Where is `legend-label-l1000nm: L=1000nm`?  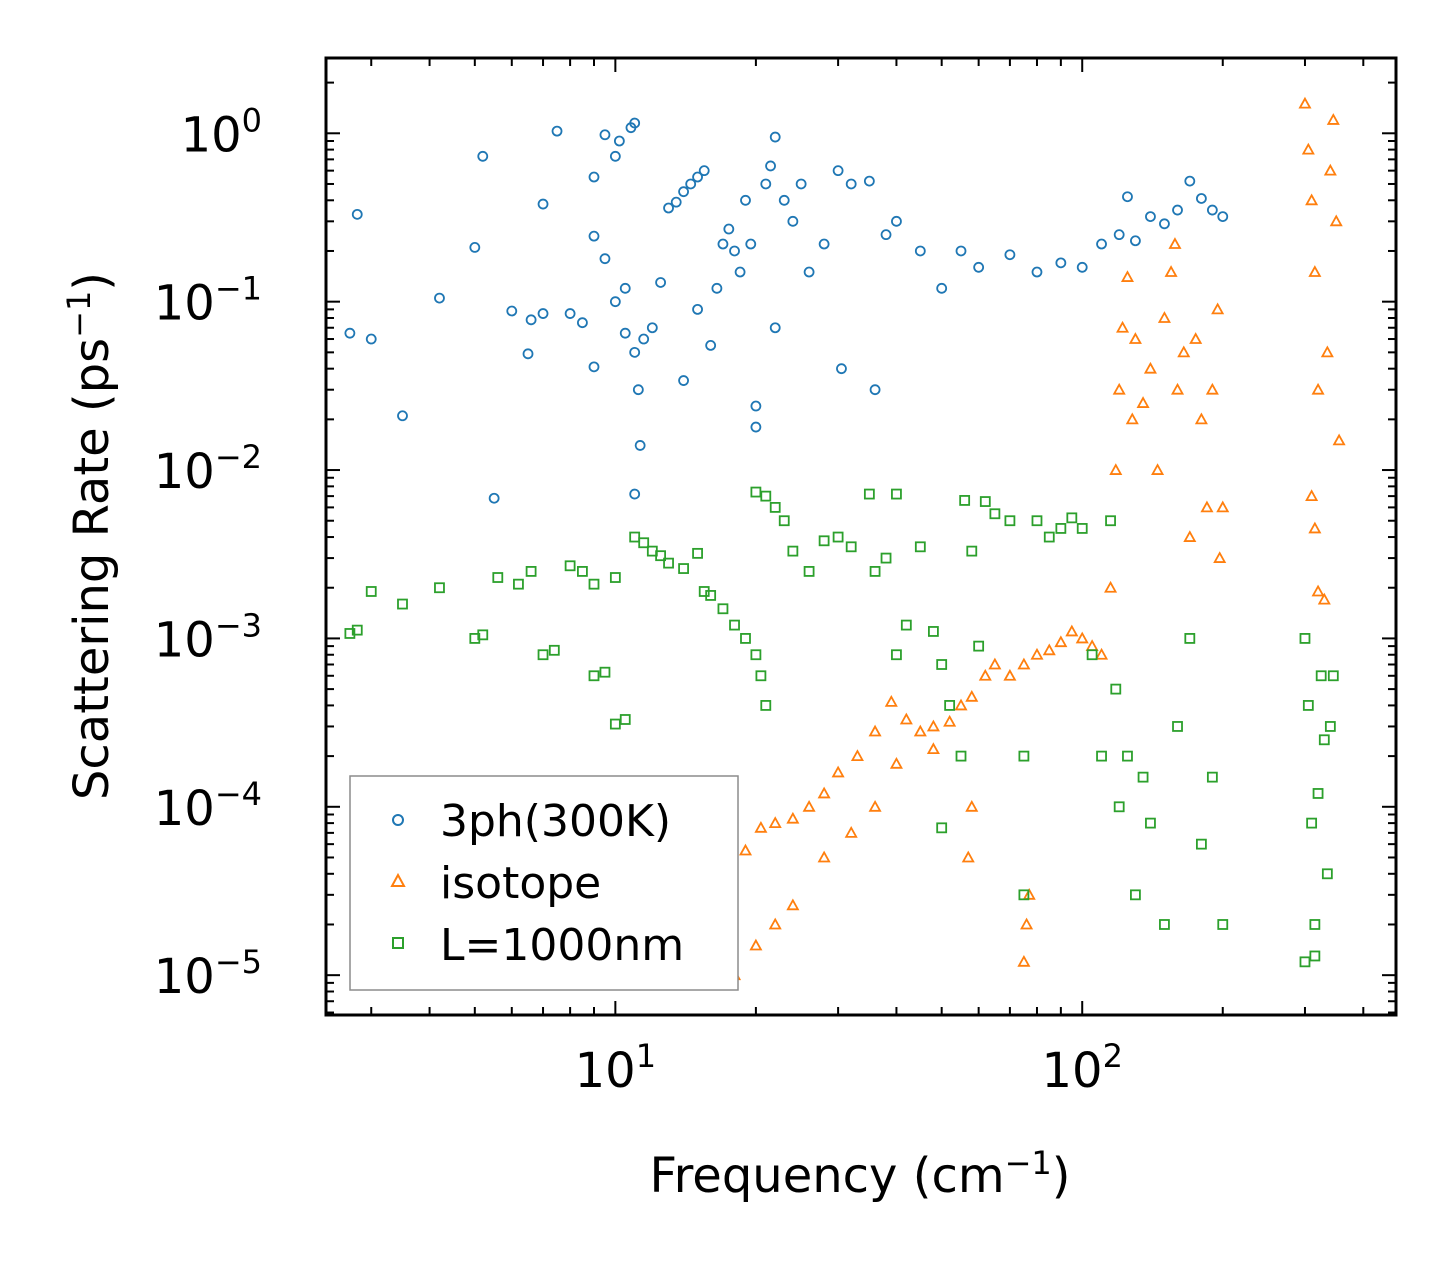
legend-label-l1000nm: L=1000nm is located at coordinates (562, 945).